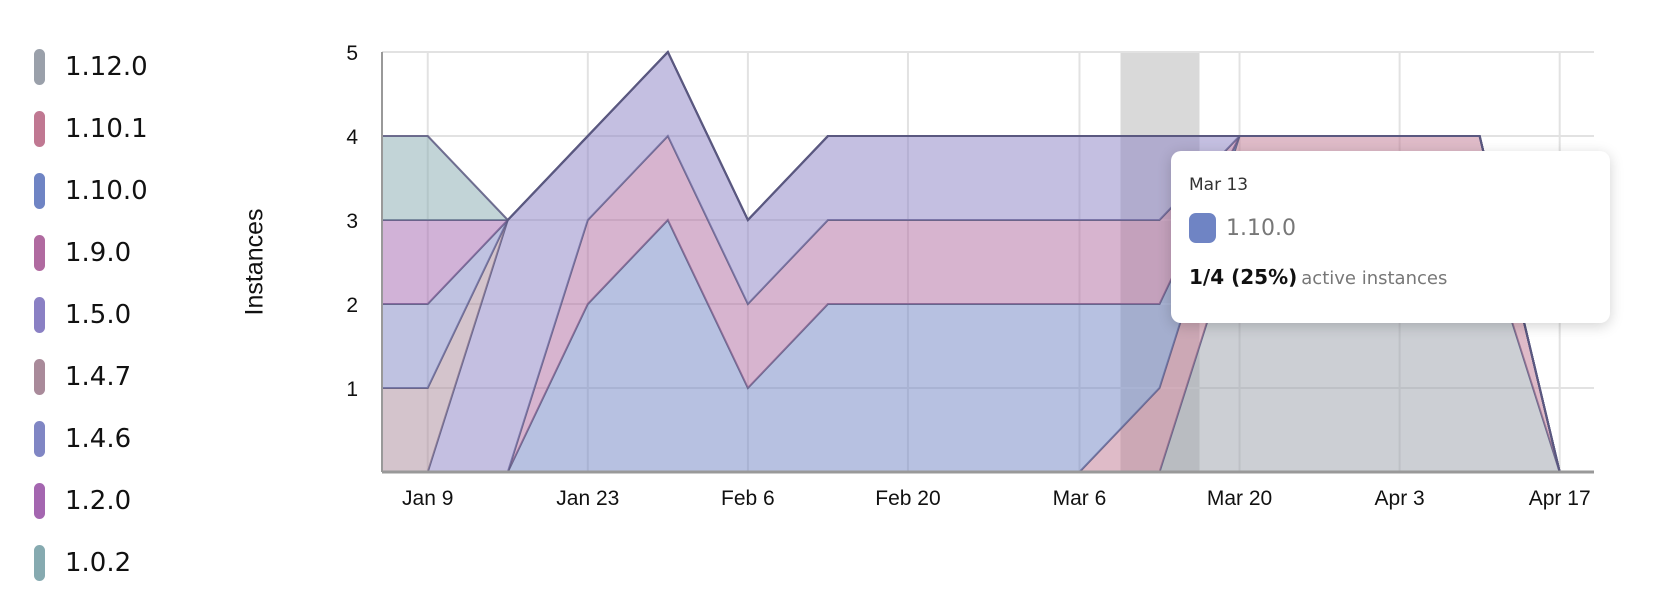 The width and height of the screenshot is (1680, 594). Describe the element at coordinates (1080, 498) in the screenshot. I see `x-tick-label: Mar 6` at that location.